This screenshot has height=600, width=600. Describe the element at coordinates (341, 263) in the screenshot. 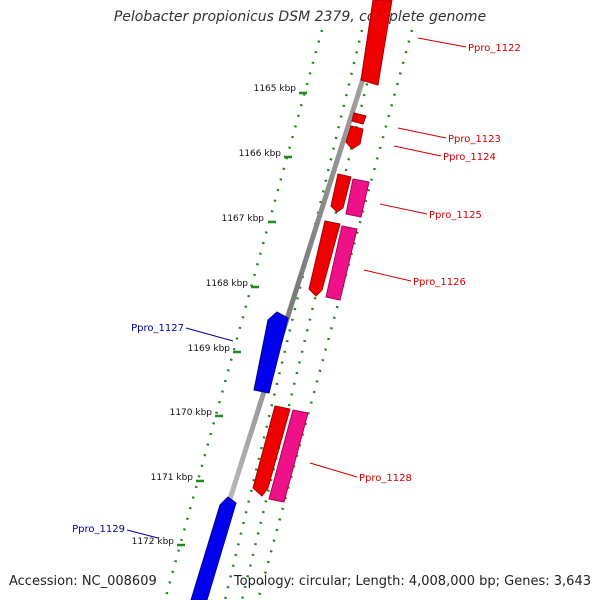

I see `gene-arrow-ppro-1126-b` at that location.